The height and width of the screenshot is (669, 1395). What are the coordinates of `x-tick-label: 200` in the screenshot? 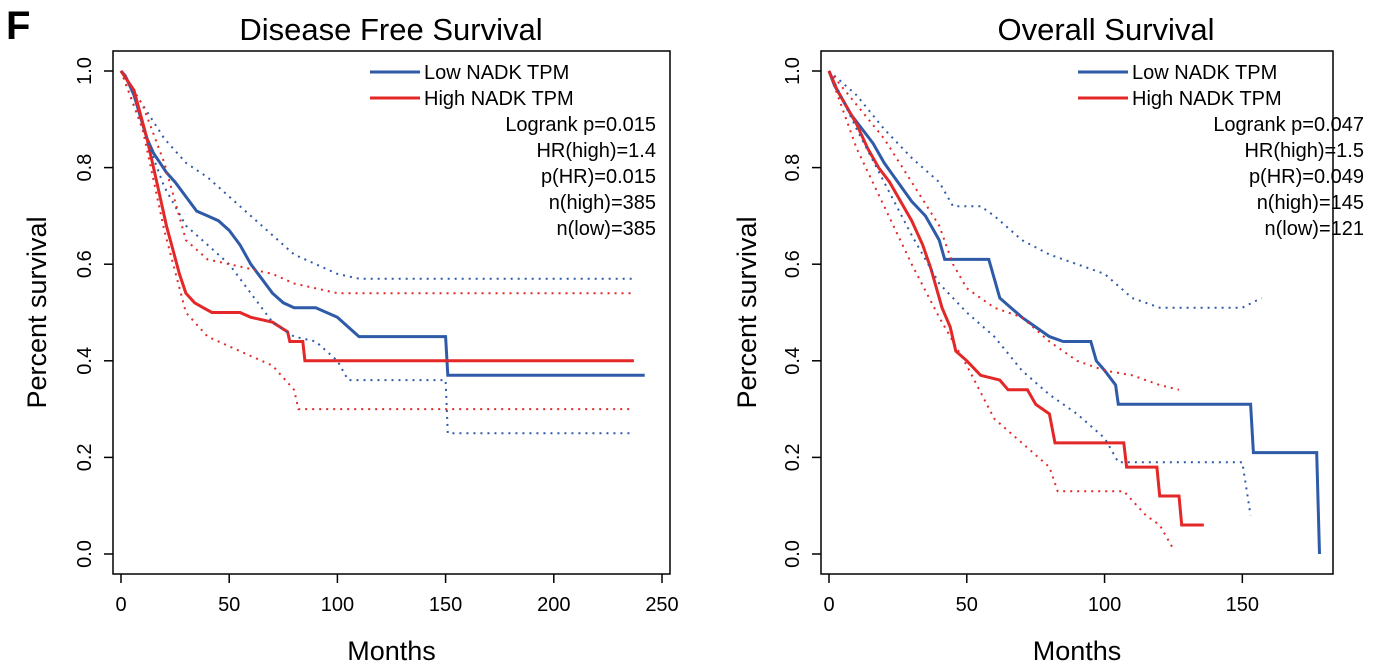 It's located at (553, 605).